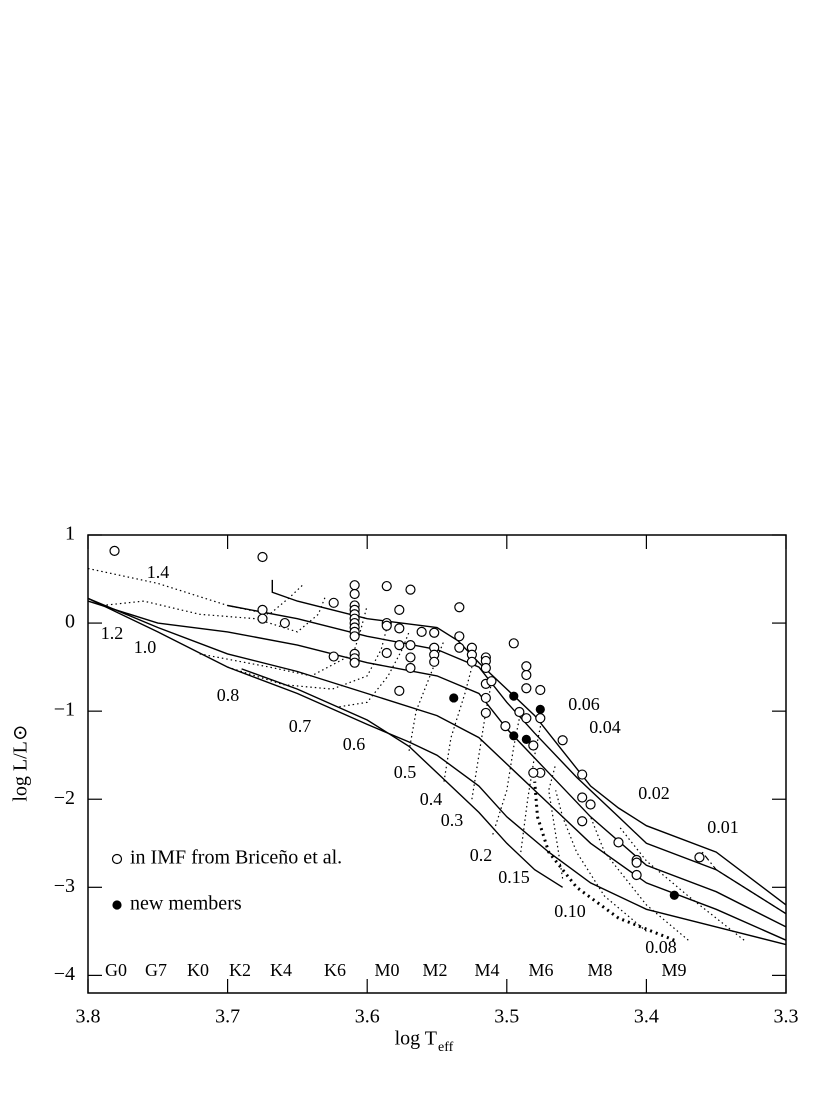  Describe the element at coordinates (158, 572) in the screenshot. I see `mass-label: 1.4` at that location.